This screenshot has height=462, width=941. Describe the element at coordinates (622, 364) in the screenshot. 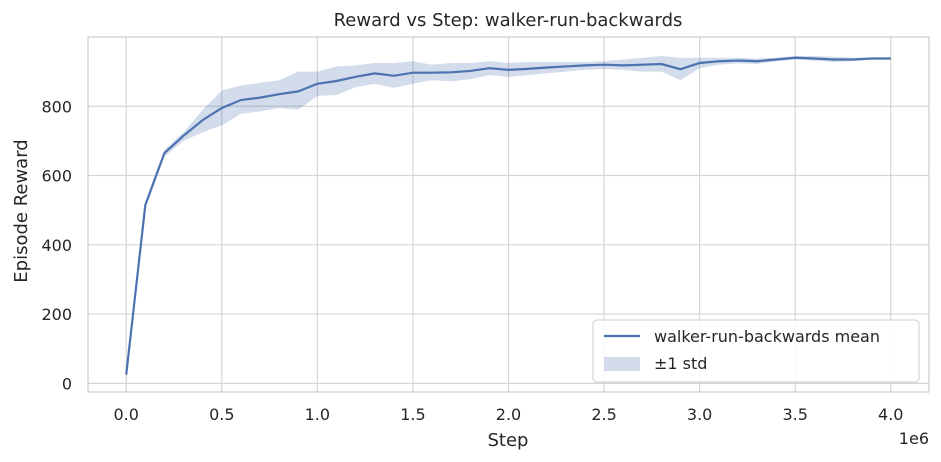

I see `legend-band-swatch` at that location.